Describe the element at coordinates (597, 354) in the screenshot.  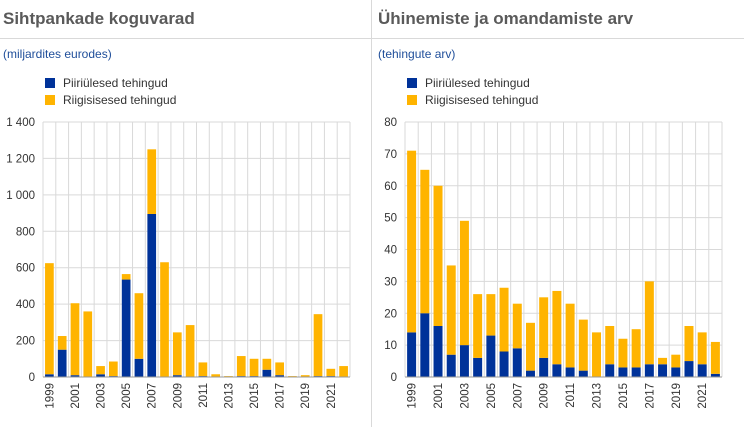
I see `bar-domestic-2013` at that location.